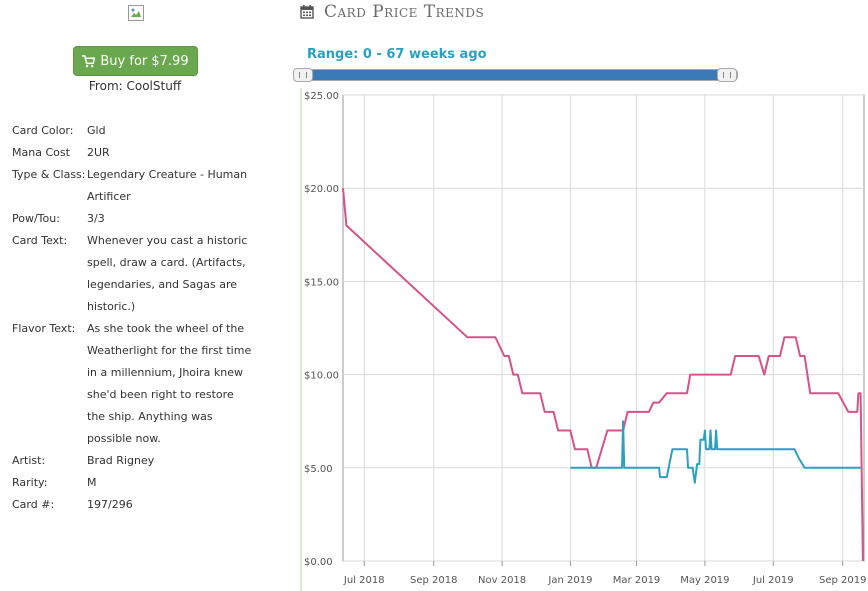 Image resolution: width=868 pixels, height=591 pixels. What do you see at coordinates (321, 96) in the screenshot?
I see `y-tick-label: $25.00` at bounding box center [321, 96].